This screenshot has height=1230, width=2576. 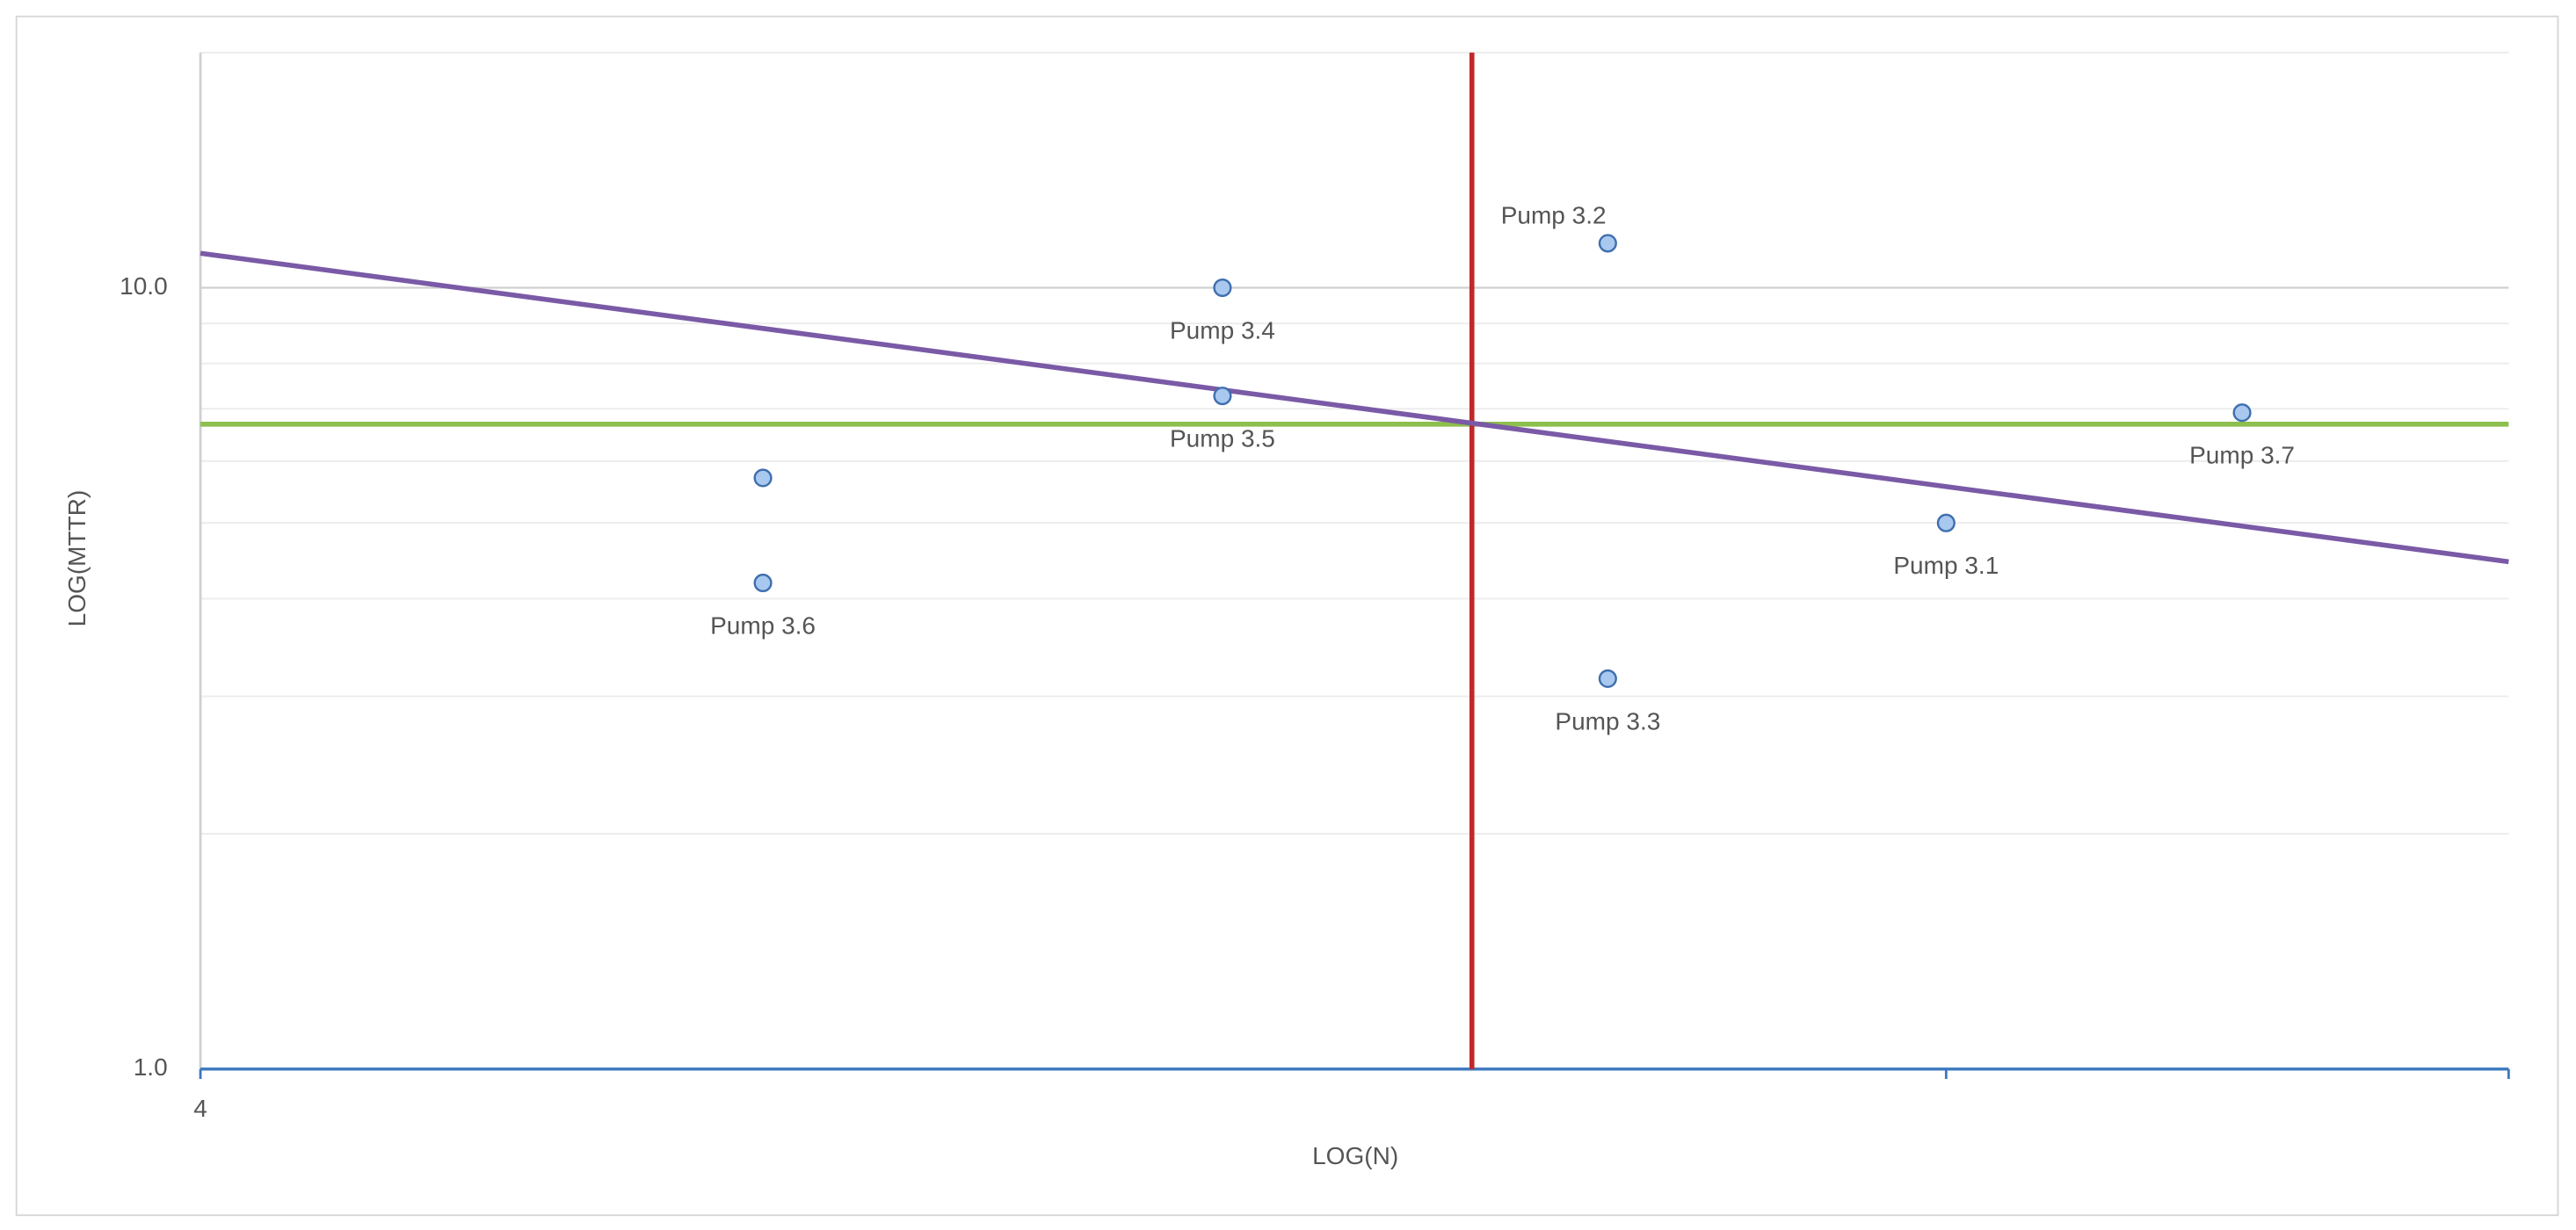 What do you see at coordinates (77, 558) in the screenshot?
I see `y-axis-label: LOG(MTTR)` at bounding box center [77, 558].